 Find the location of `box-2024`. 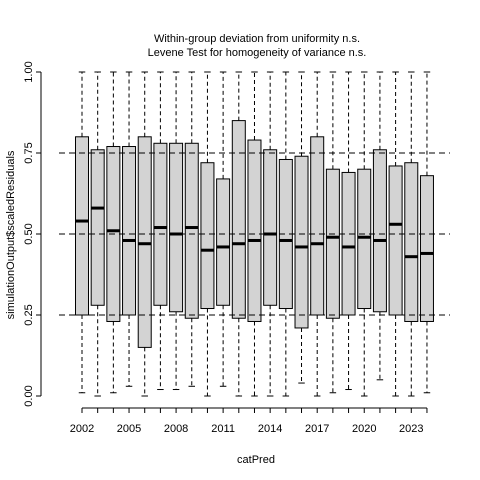

box-2024 is located at coordinates (426, 232).